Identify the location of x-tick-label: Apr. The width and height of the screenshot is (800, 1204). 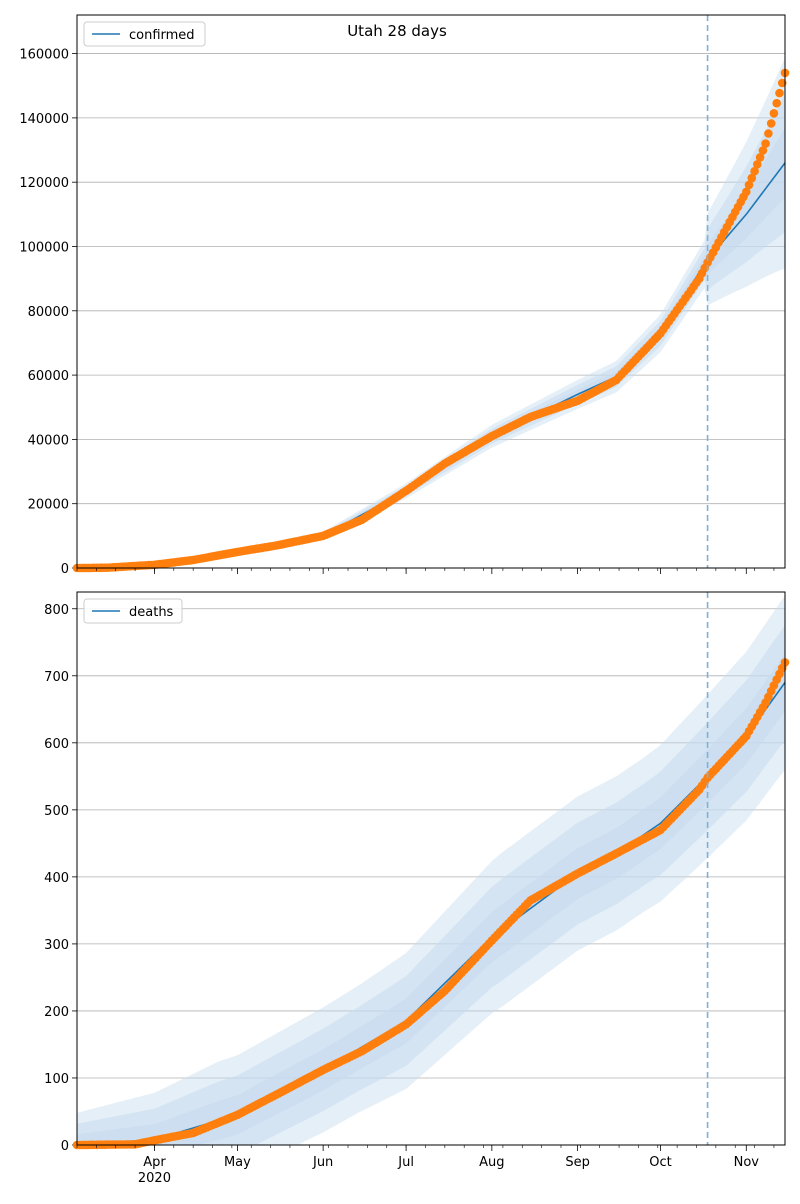
(154, 1162).